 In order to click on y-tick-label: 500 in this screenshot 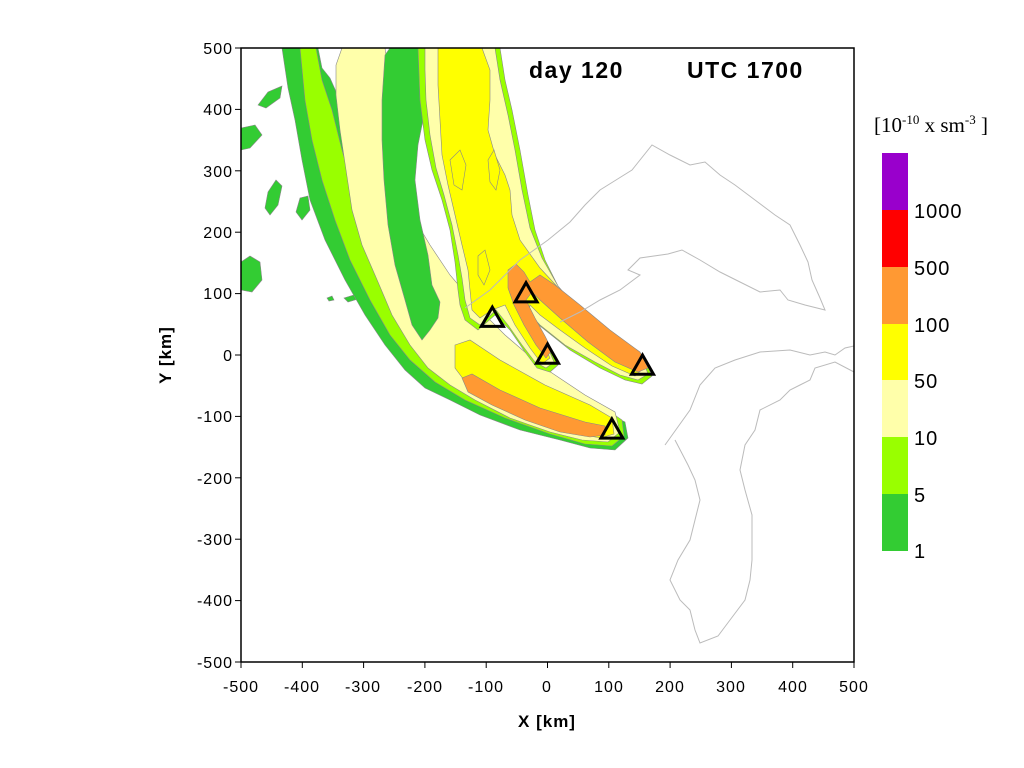, I will do `click(218, 49)`.